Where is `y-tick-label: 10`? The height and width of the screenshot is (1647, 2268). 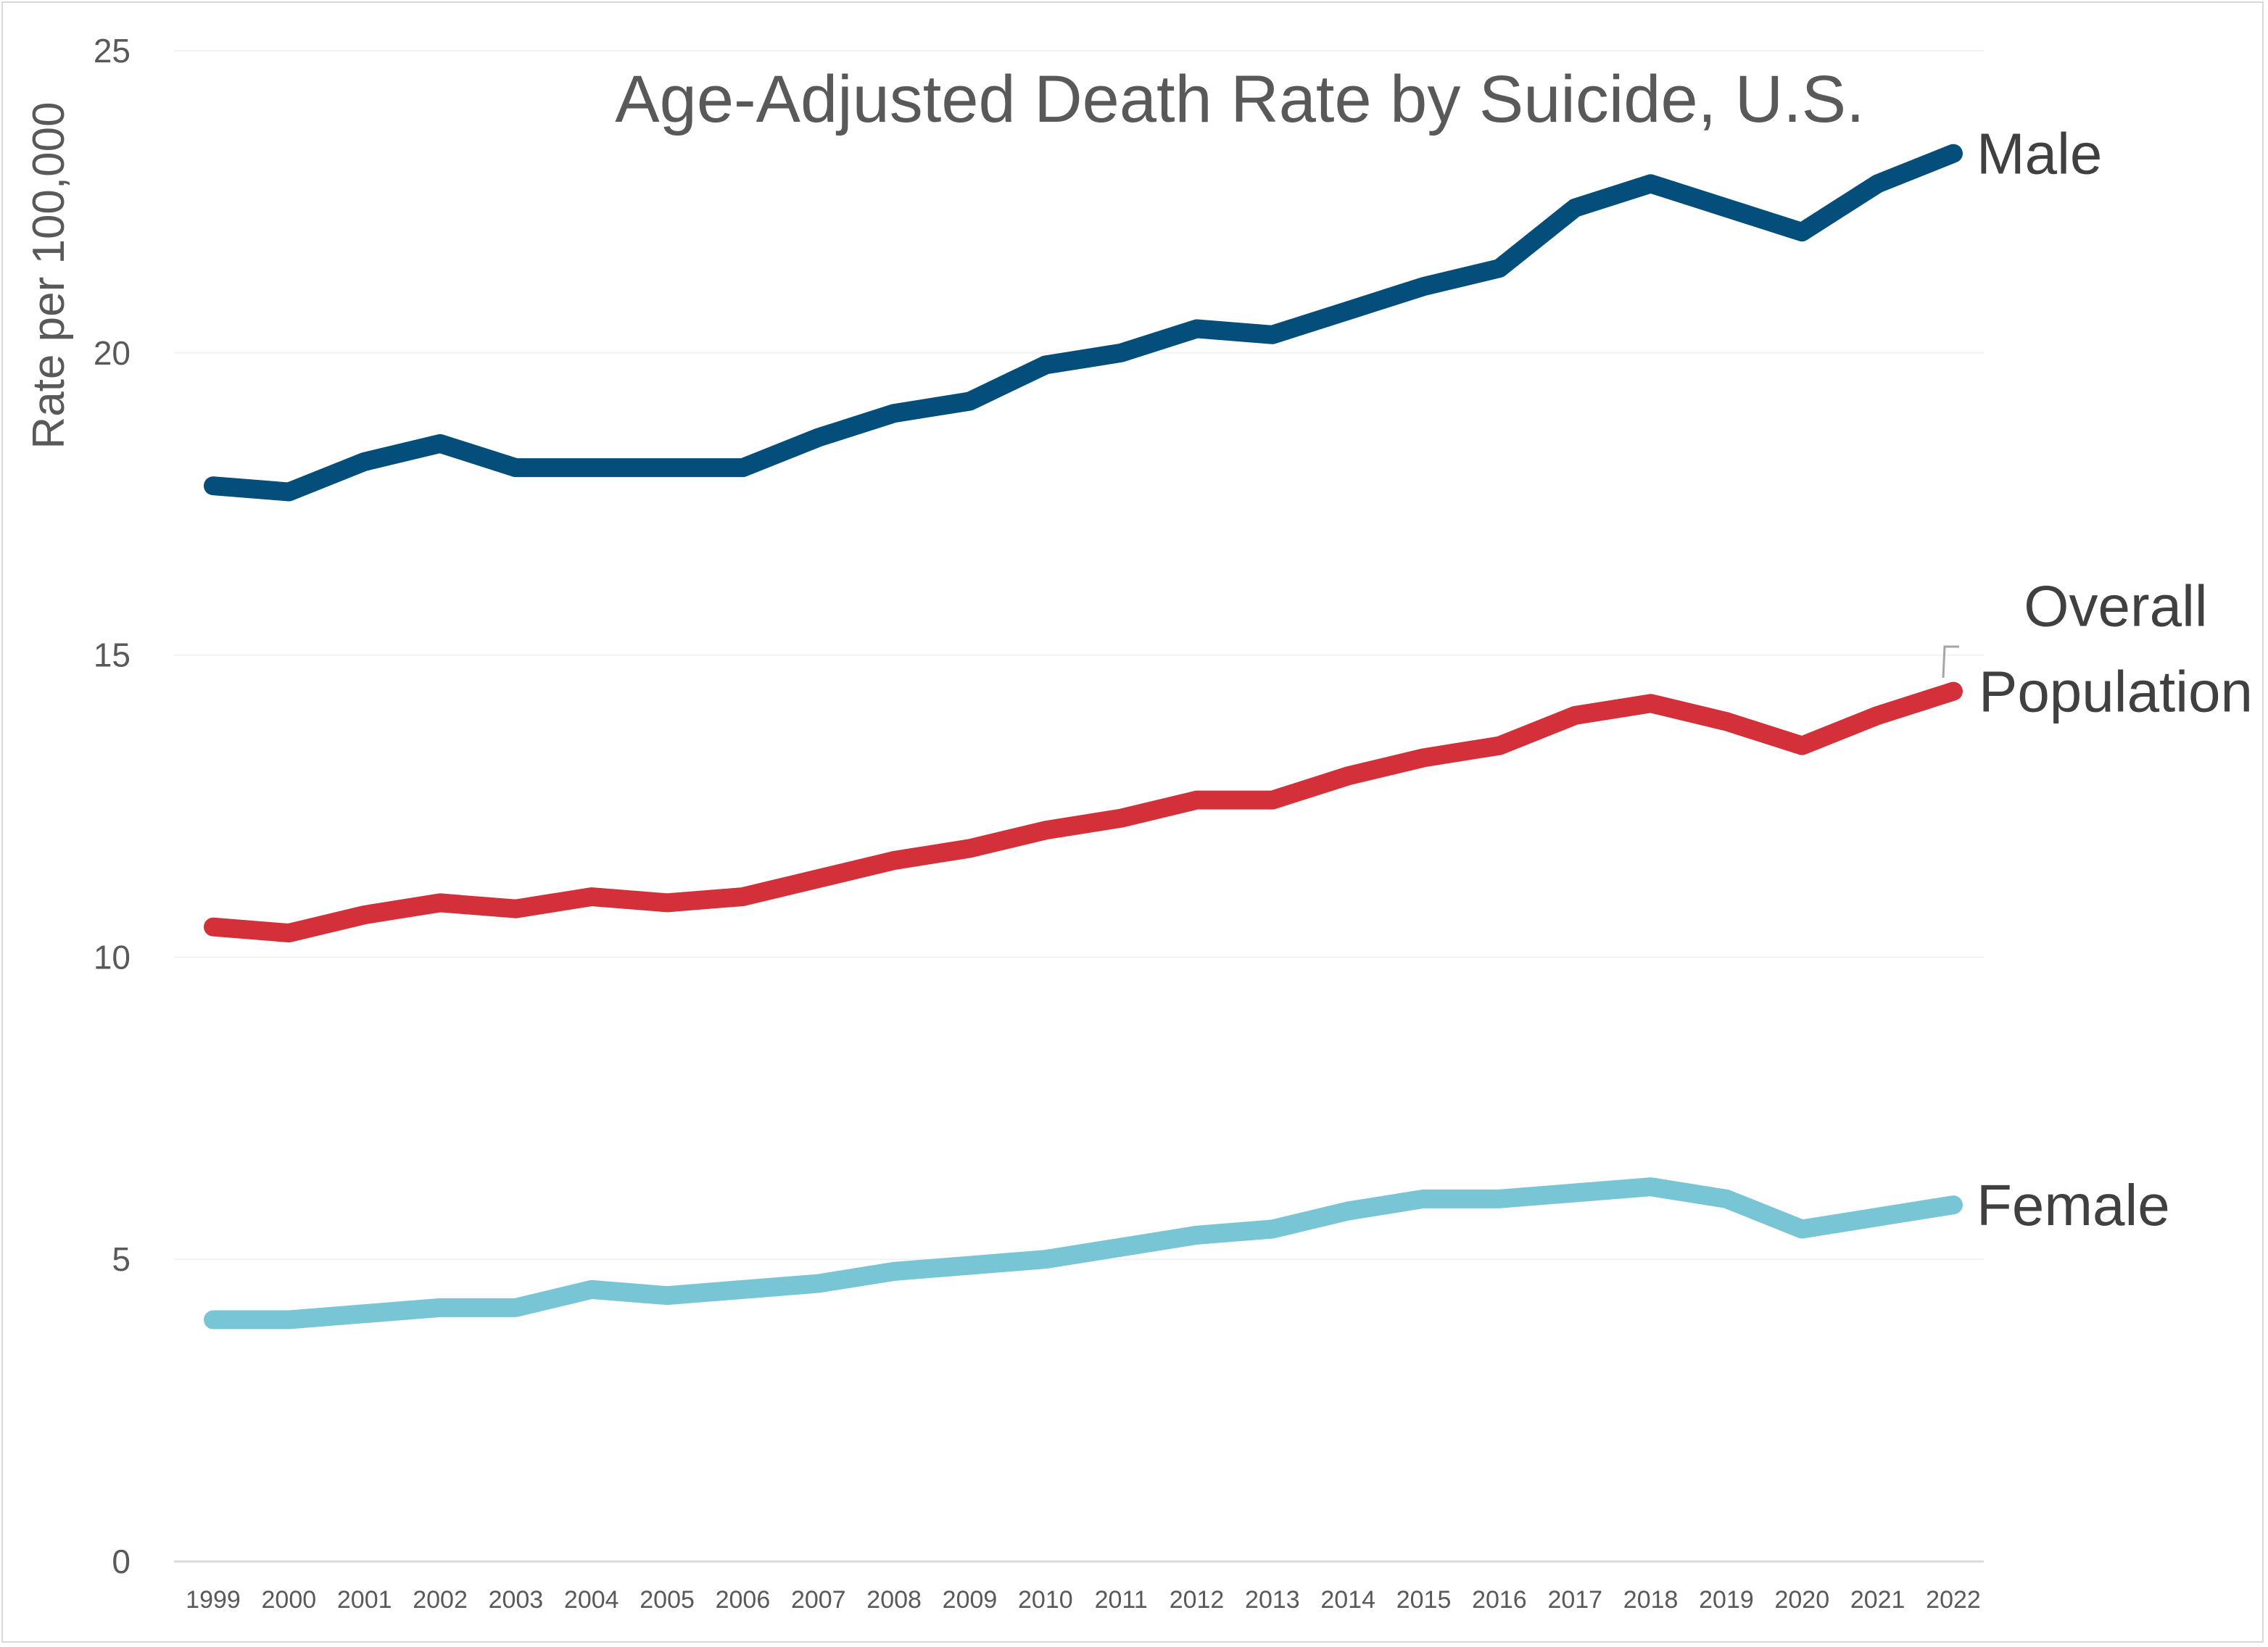 y-tick-label: 10 is located at coordinates (112, 957).